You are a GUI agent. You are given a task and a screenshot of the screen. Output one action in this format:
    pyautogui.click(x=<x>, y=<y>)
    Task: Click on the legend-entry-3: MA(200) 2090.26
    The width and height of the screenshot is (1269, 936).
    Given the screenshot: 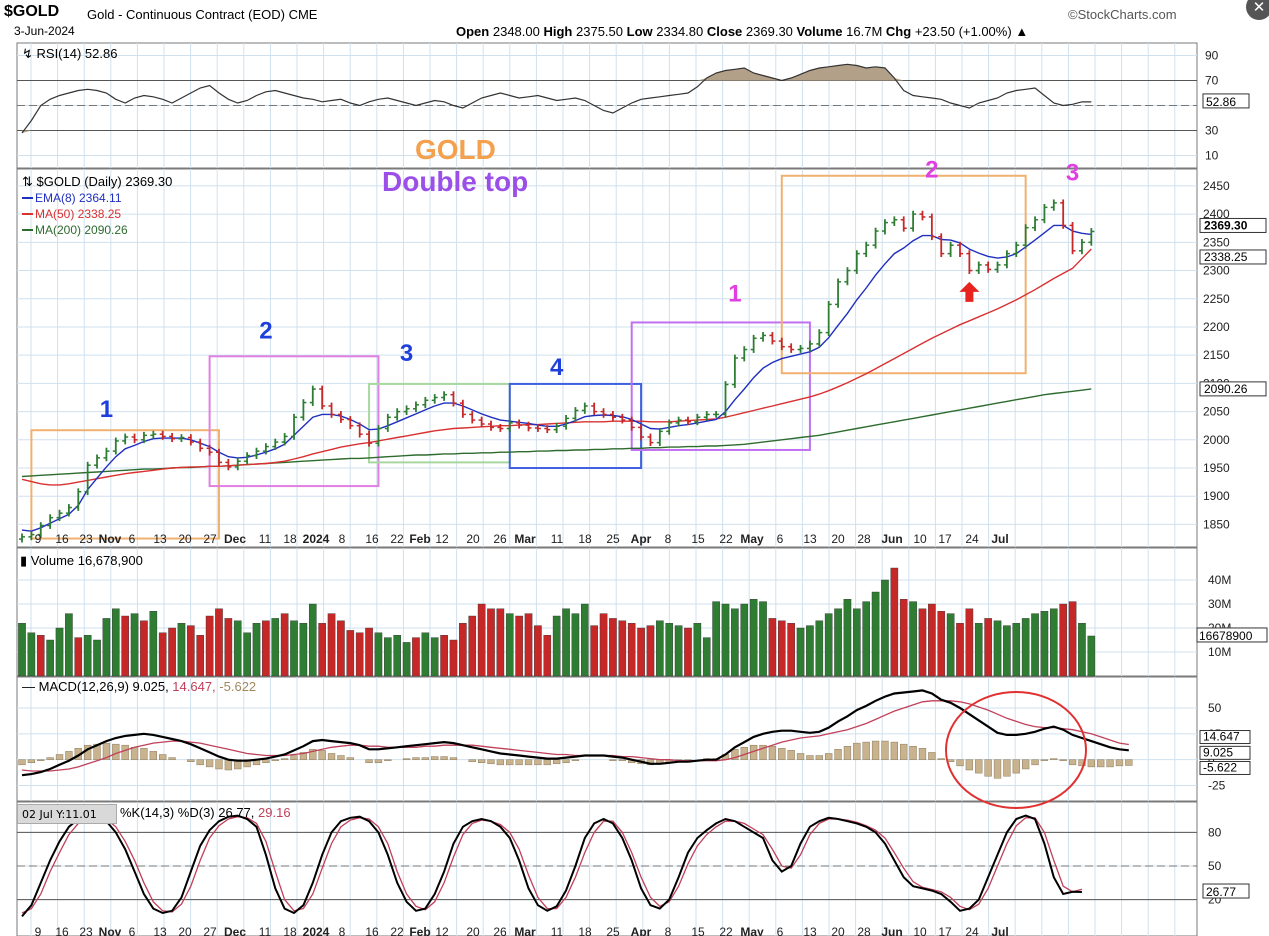 What is the action you would take?
    pyautogui.click(x=81, y=230)
    